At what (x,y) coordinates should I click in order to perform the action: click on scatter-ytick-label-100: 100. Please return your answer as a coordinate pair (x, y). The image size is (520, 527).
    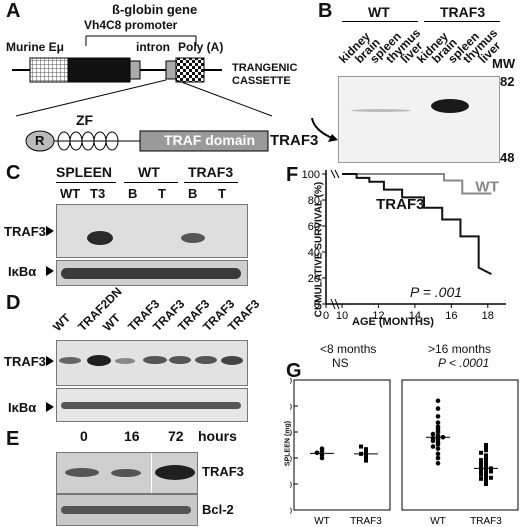
    Looking at the image, I should click on (291, 459).